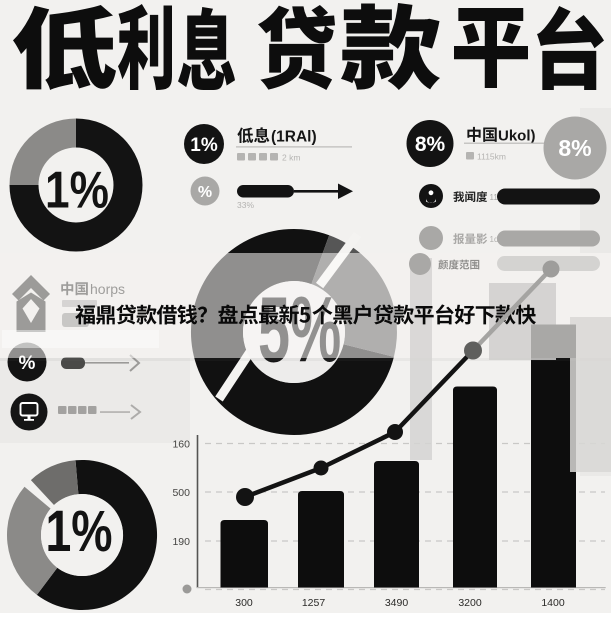 The height and width of the screenshot is (618, 611). What do you see at coordinates (491, 157) in the screenshot?
I see `svg-text: 1115km` at bounding box center [491, 157].